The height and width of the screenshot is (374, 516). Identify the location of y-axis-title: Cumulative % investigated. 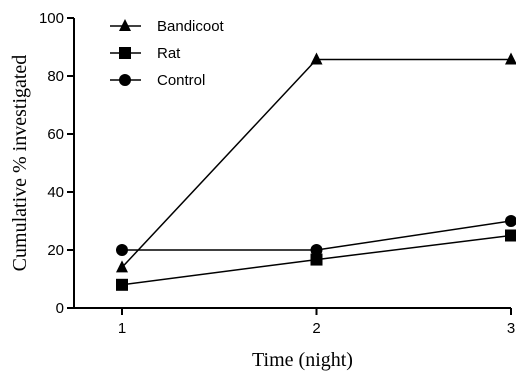
(20, 163).